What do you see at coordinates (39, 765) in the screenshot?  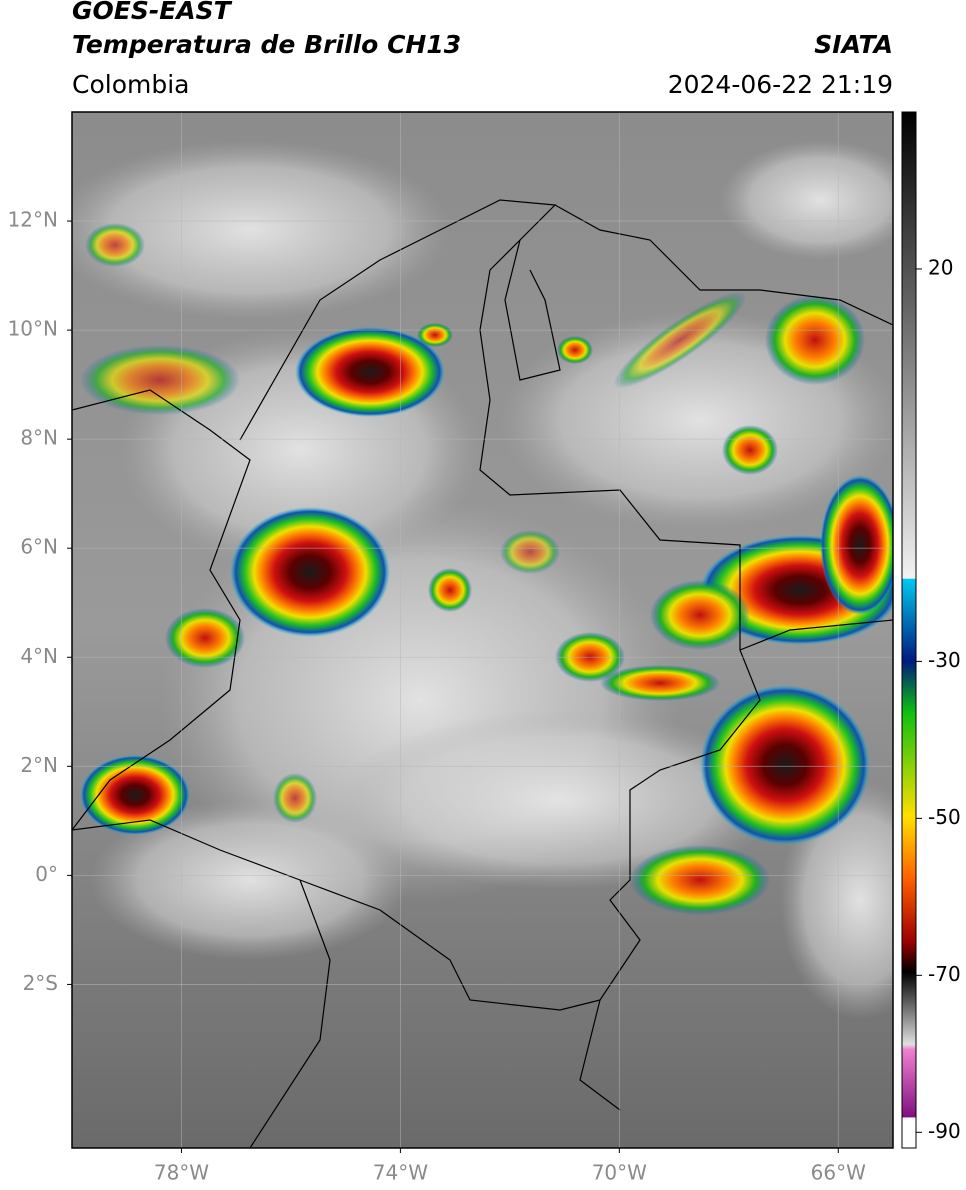 I see `y-tick-label: 2°N` at bounding box center [39, 765].